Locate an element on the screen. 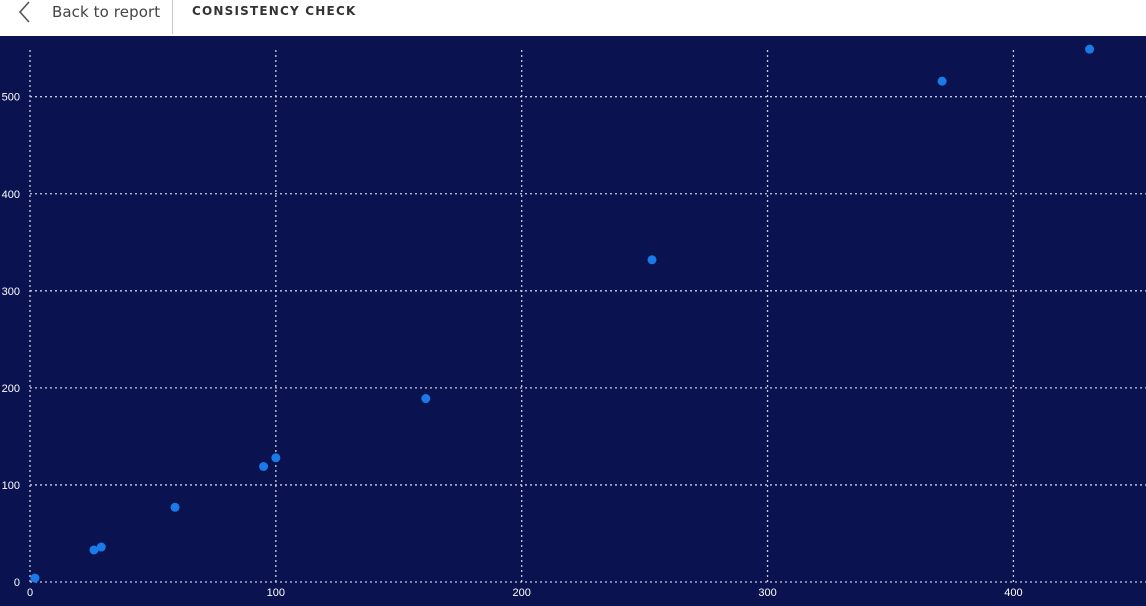  header-divider is located at coordinates (172, 17).